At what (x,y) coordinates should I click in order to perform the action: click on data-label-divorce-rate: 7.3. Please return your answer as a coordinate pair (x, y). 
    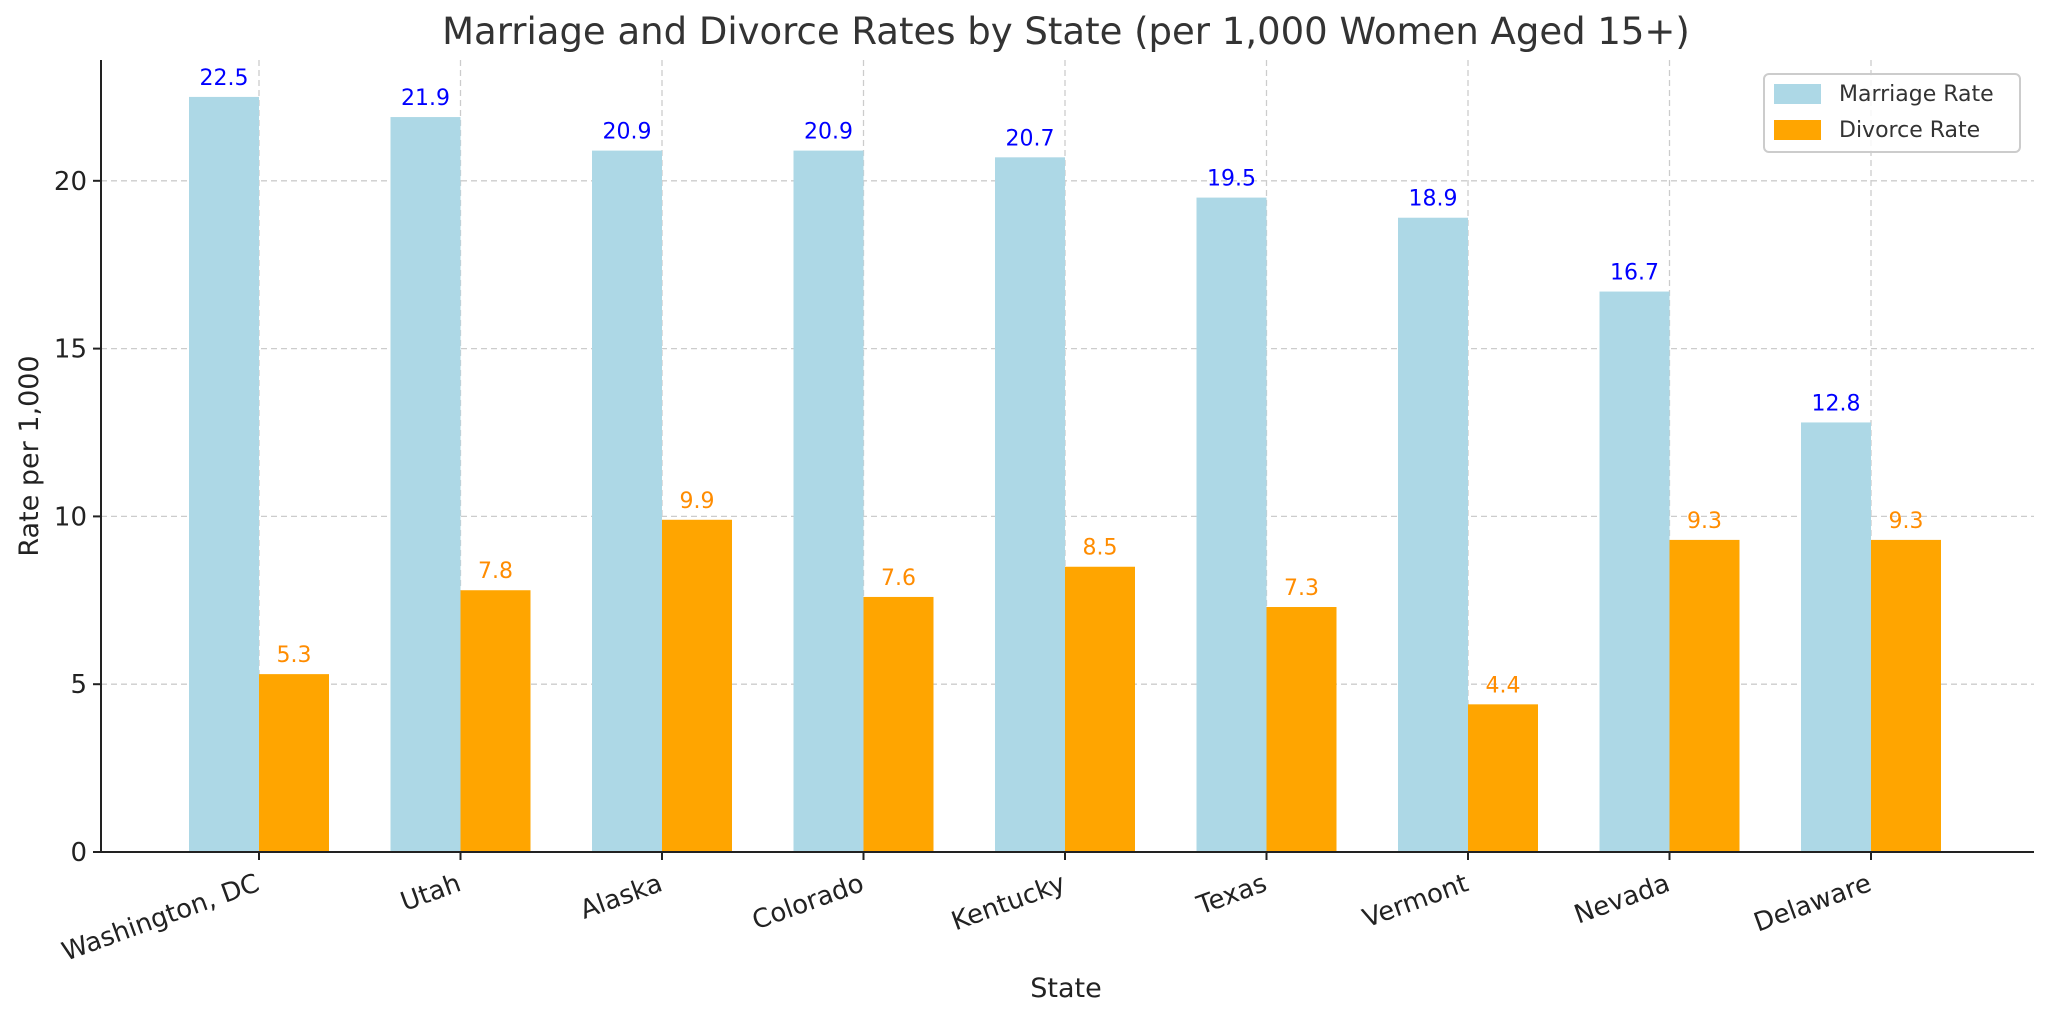
    Looking at the image, I should click on (1301, 588).